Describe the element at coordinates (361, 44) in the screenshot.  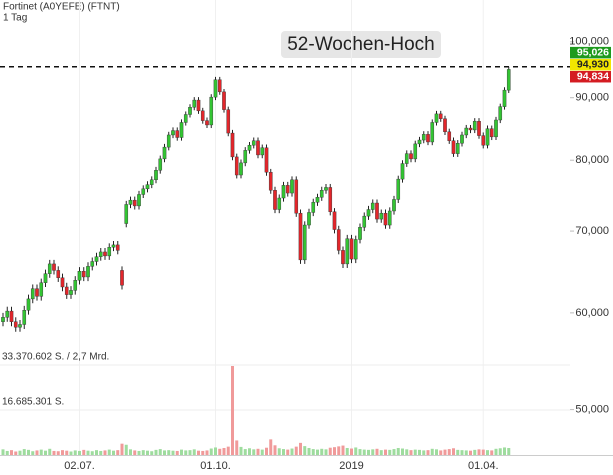
I see `annotation-box` at that location.